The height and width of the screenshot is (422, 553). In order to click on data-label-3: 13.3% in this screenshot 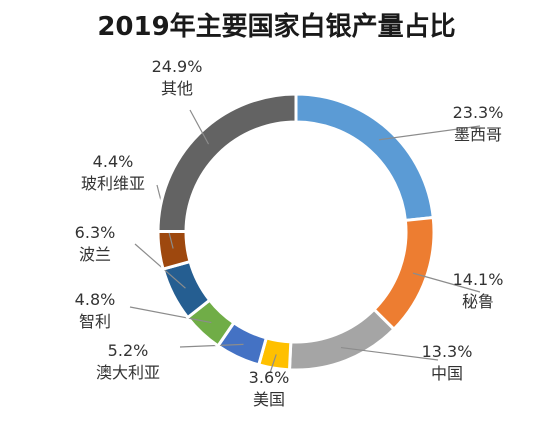, I will do `click(447, 351)`.